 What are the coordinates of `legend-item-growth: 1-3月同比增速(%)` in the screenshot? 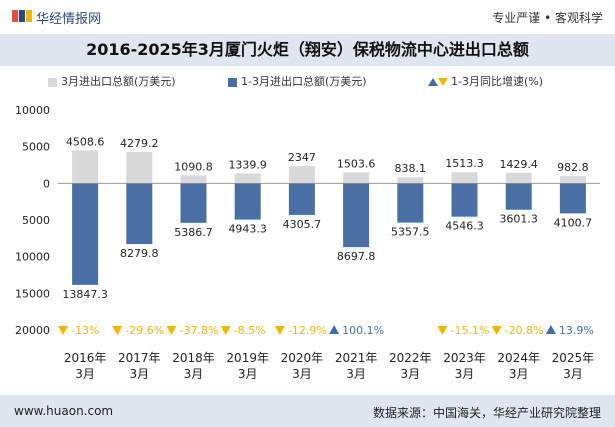 It's located at (485, 81).